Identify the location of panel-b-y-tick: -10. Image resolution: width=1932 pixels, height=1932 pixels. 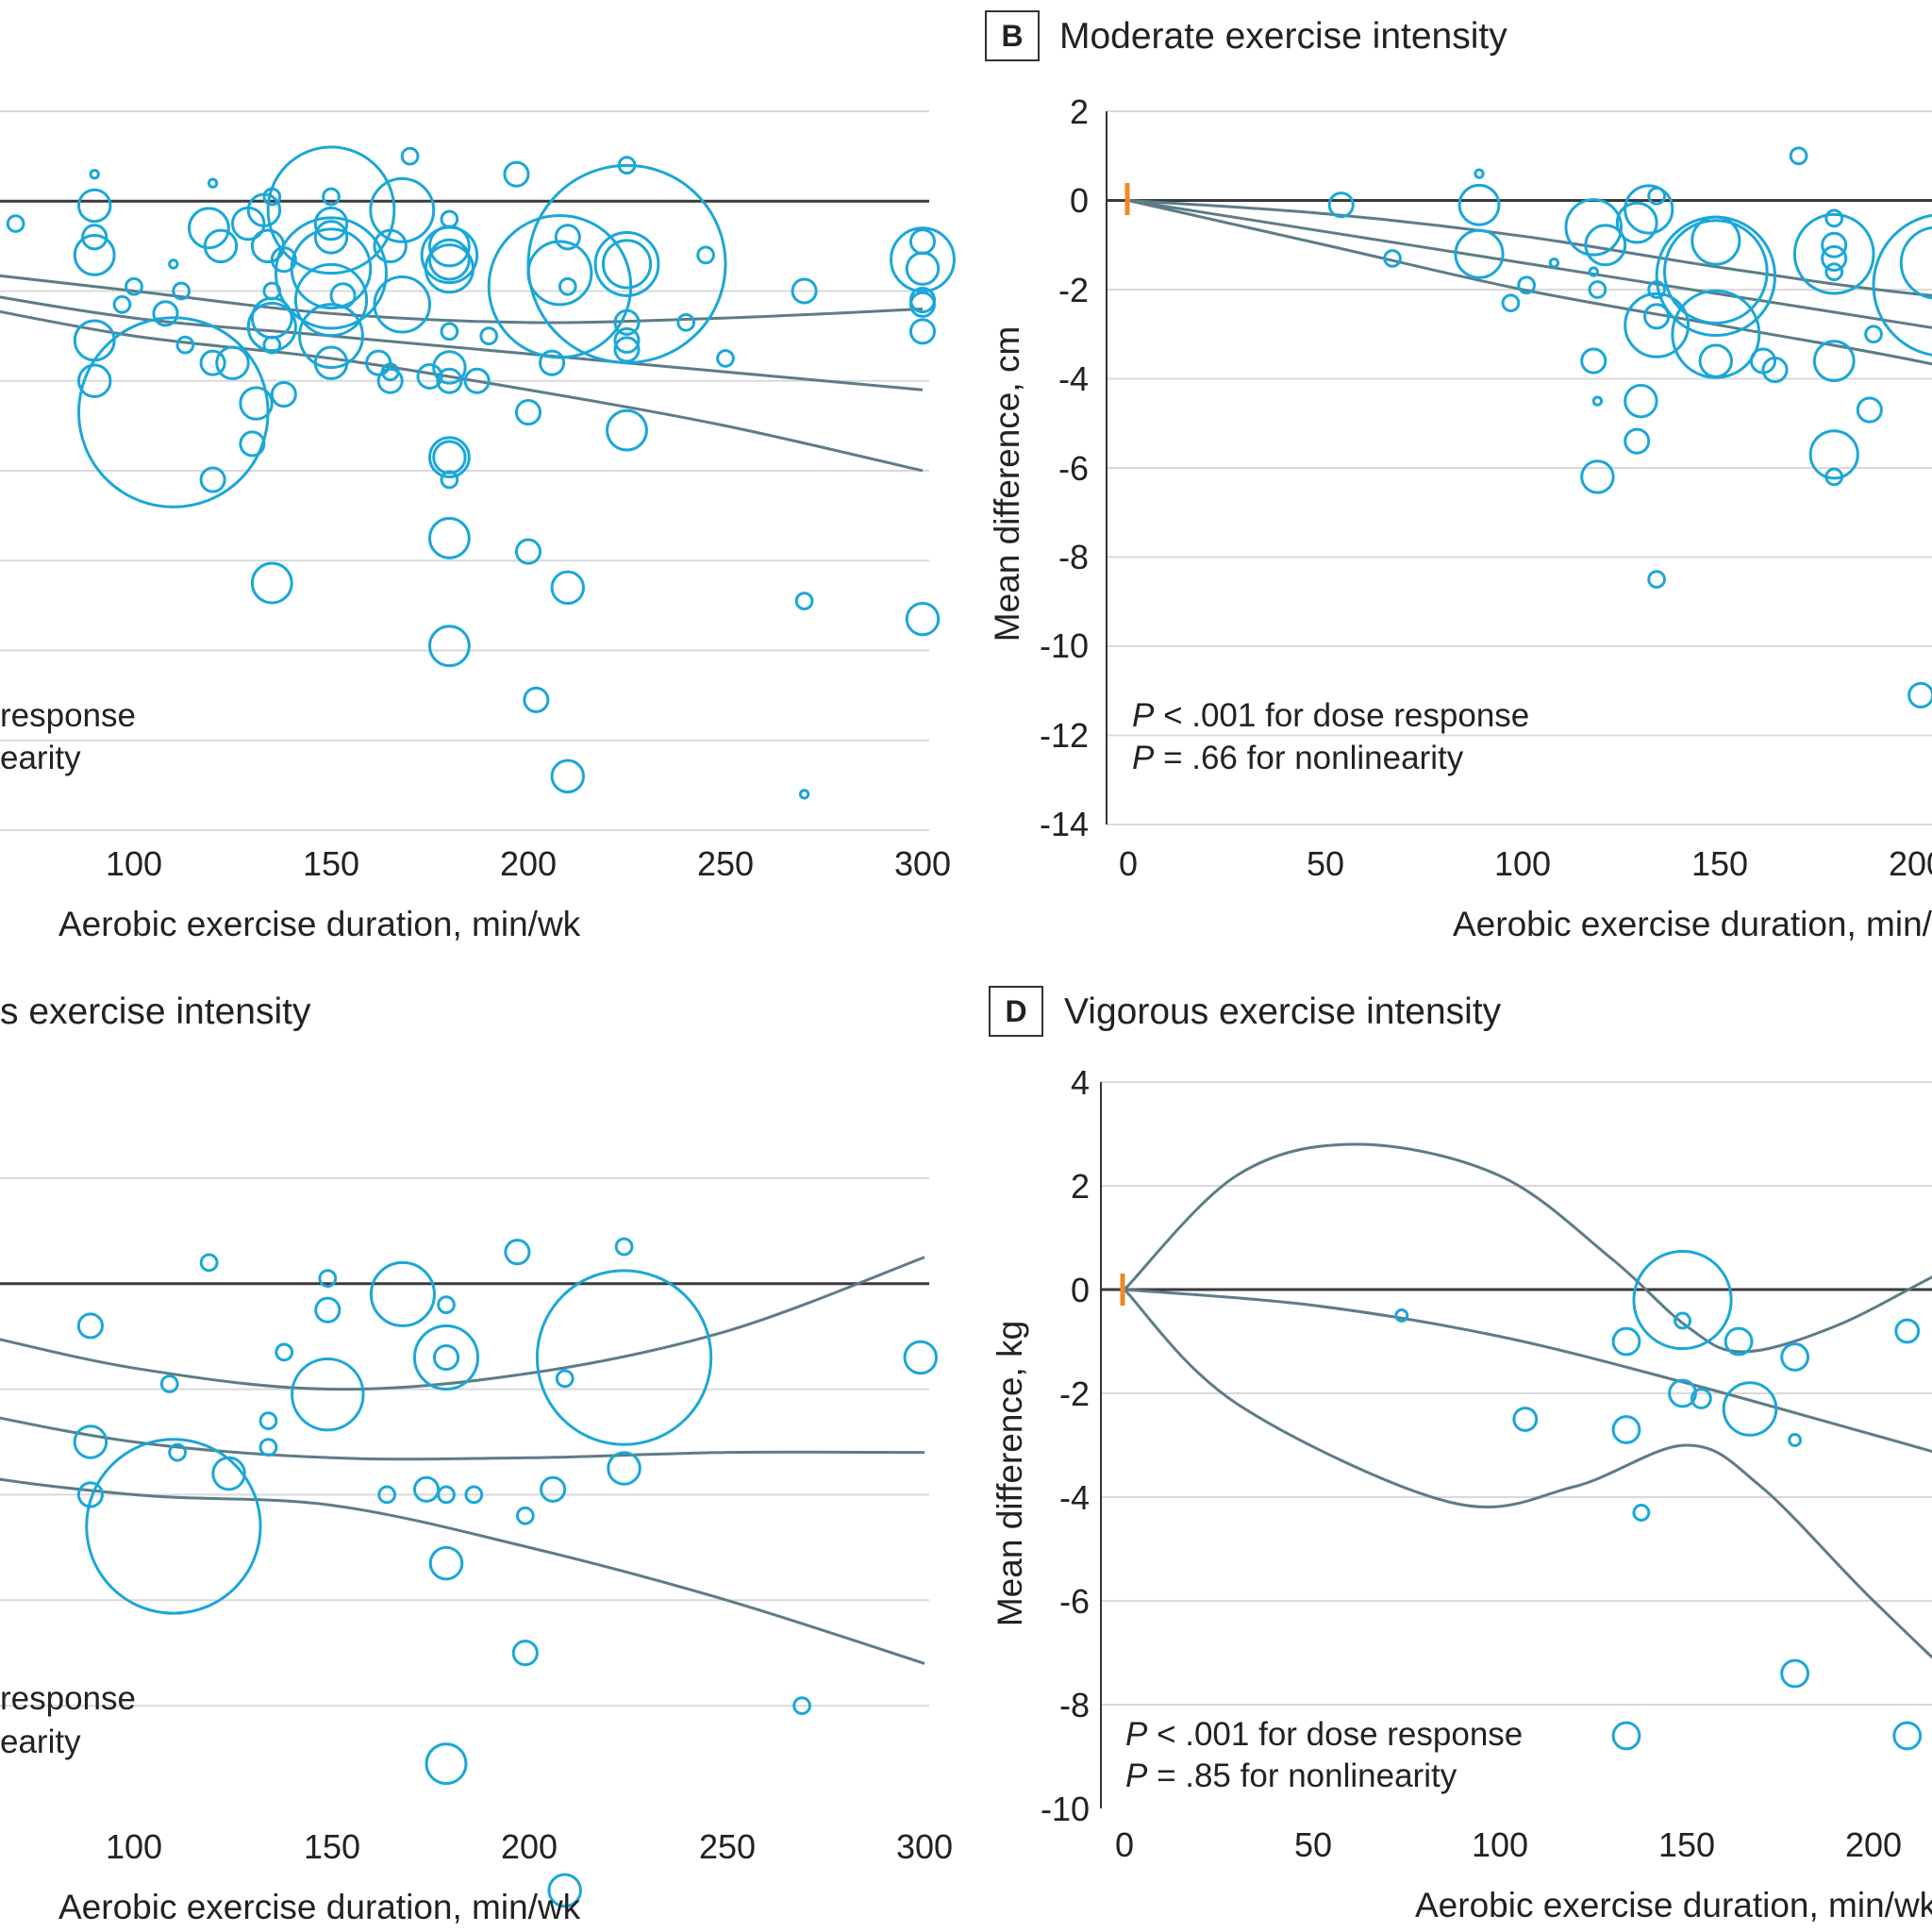
(1064, 645).